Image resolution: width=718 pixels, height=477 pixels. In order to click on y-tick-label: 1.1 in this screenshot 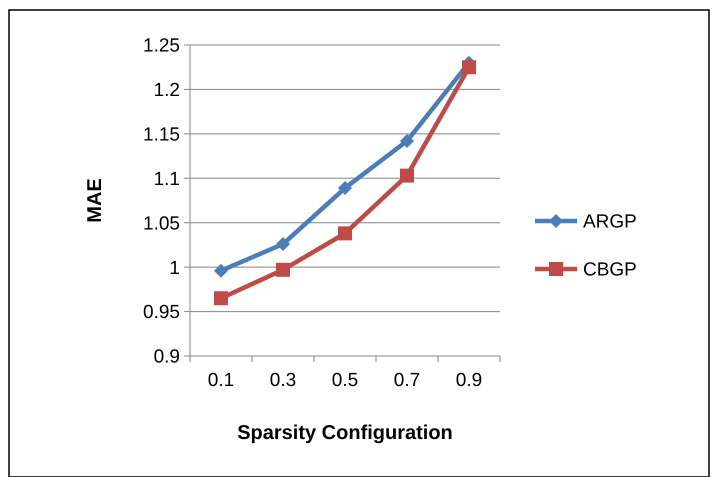, I will do `click(167, 179)`.